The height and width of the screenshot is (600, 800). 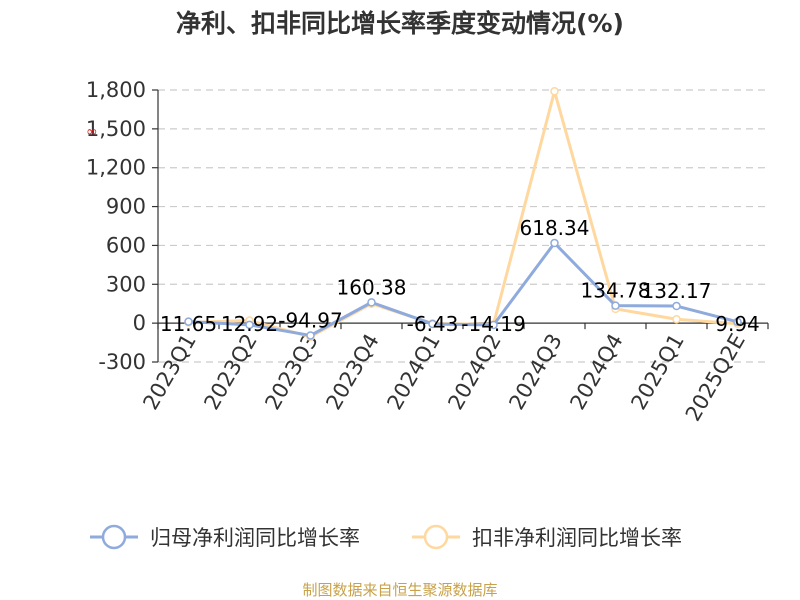 I want to click on y-tick-label: 0, so click(x=139, y=323).